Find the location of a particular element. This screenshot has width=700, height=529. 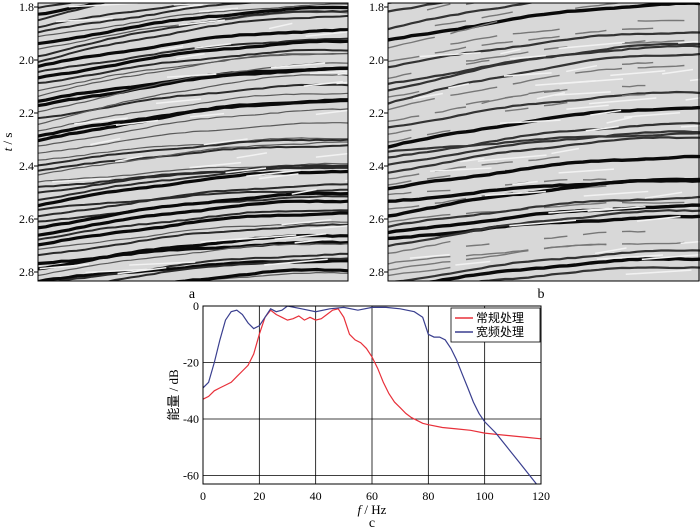

panel-a-ytick-label: 2.2 is located at coordinates (26, 113).